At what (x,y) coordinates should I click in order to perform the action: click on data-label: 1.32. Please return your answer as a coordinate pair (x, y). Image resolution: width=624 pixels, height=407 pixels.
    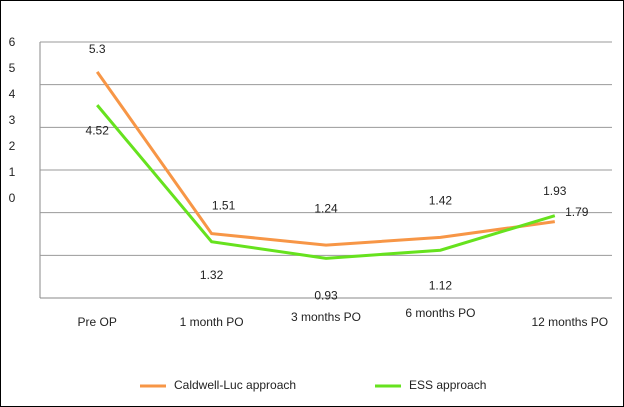
    Looking at the image, I should click on (212, 275).